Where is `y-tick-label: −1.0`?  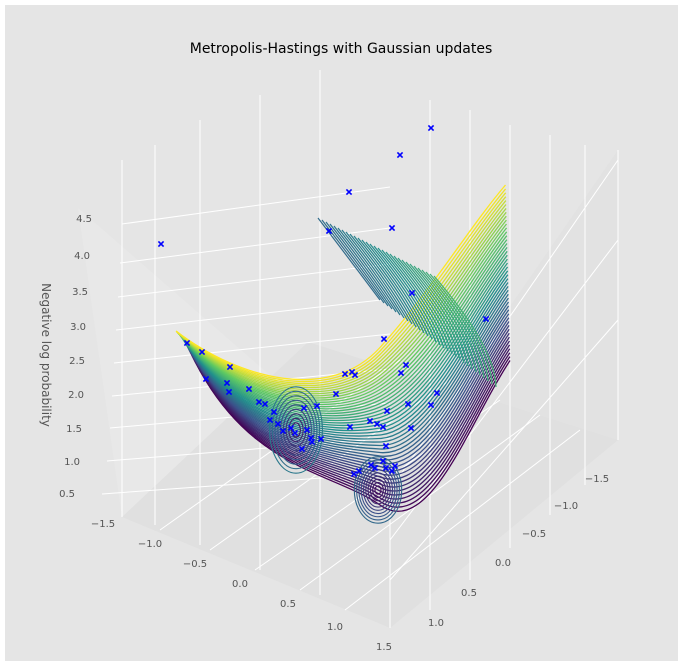
y-tick-label: −1.0 is located at coordinates (566, 506).